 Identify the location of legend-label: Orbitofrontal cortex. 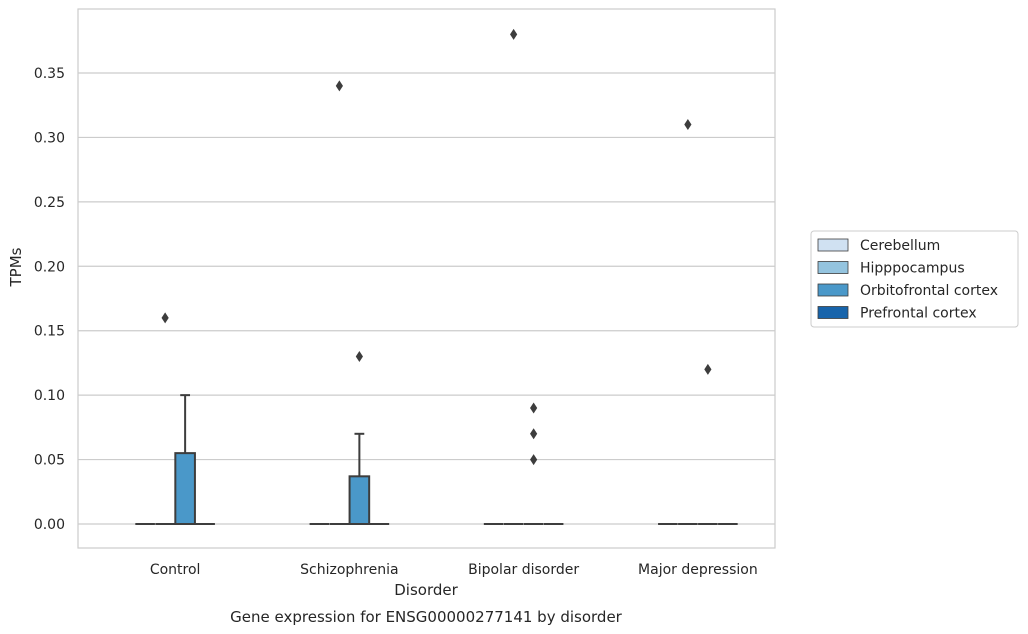
(929, 291).